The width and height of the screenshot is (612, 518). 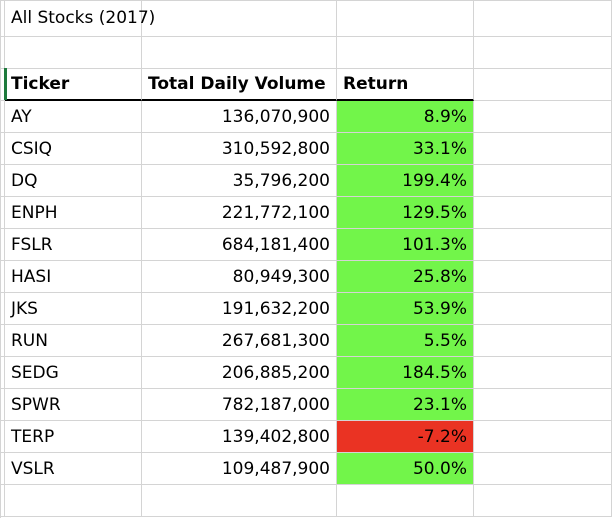 I want to click on volume-cell: 206,885,200, so click(x=239, y=373).